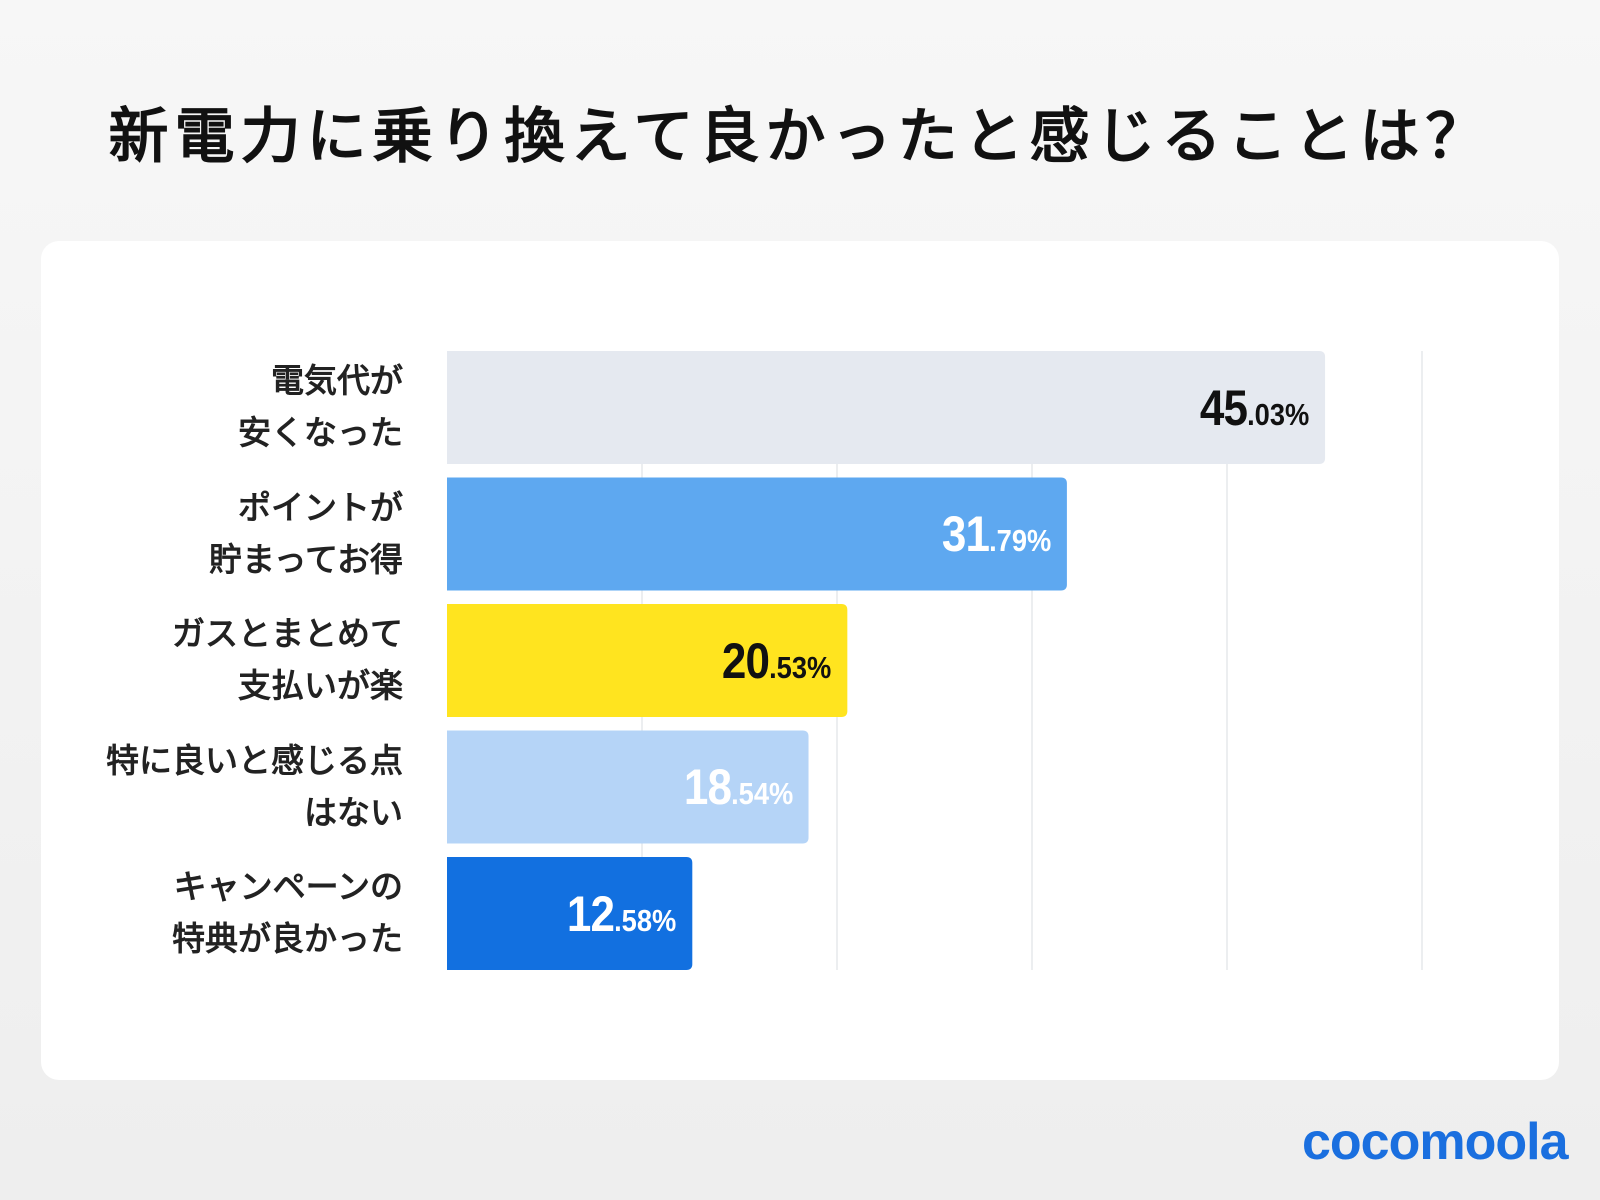  What do you see at coordinates (287, 659) in the screenshot?
I see `category-label: ガスとまとめて 支払いが楽` at bounding box center [287, 659].